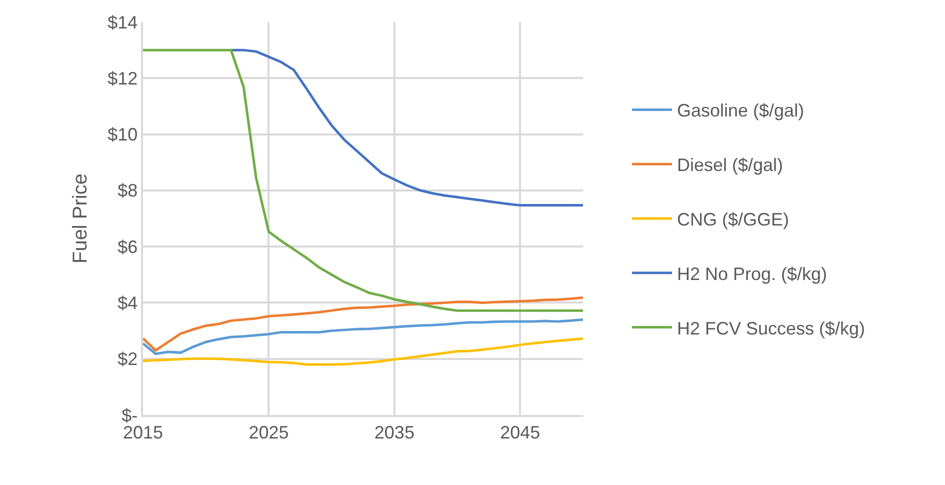  Describe the element at coordinates (771, 328) in the screenshot. I see `legend-label: H2 FCV Success ($/kg)` at that location.